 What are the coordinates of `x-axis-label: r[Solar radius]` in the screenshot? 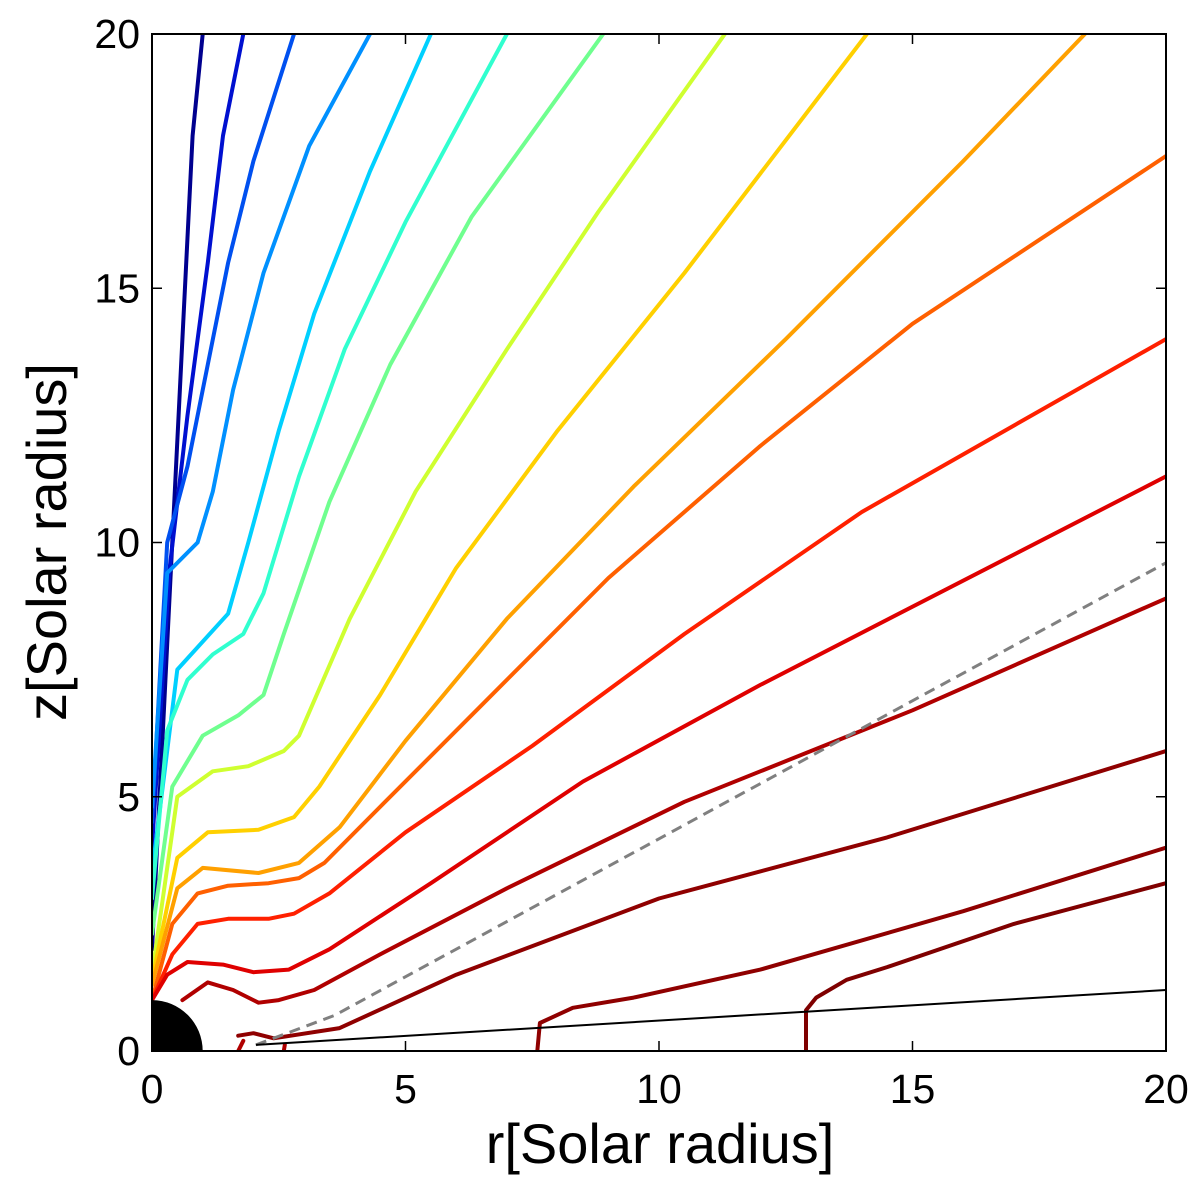 It's located at (660, 1143).